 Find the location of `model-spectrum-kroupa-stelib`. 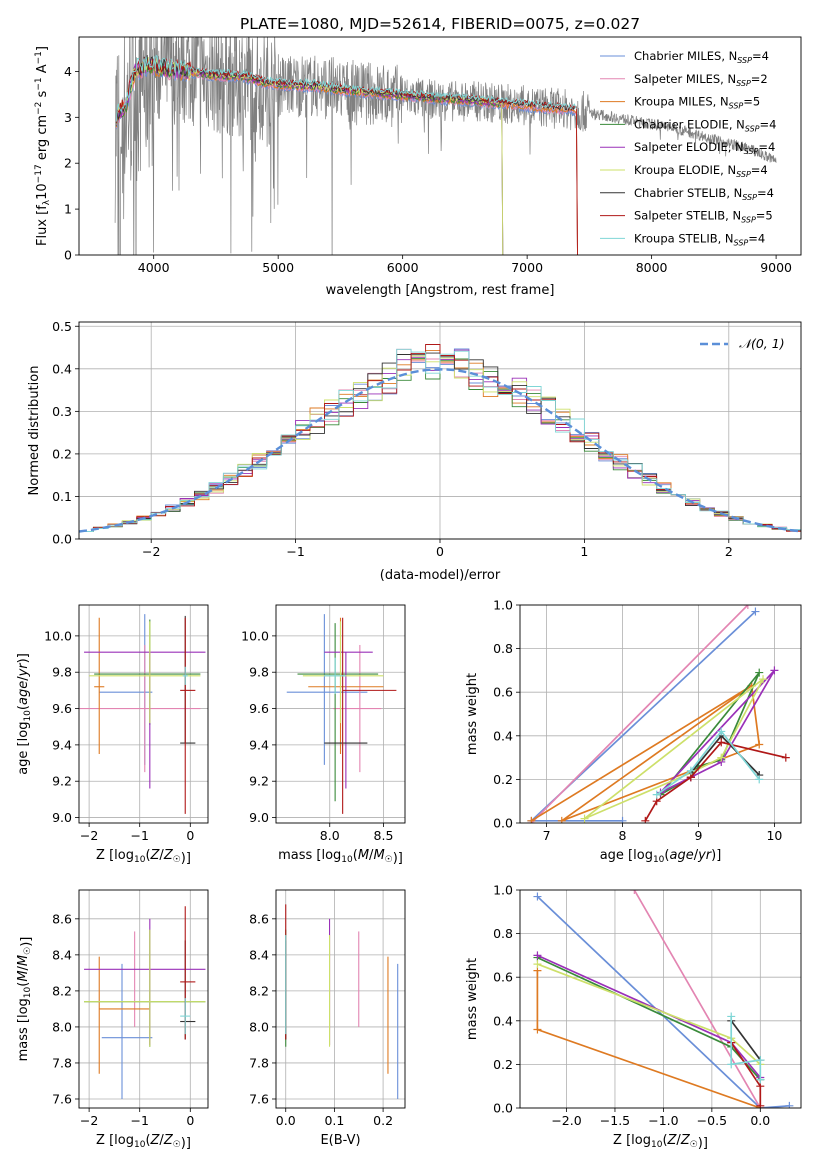

model-spectrum-kroupa-stelib is located at coordinates (346, 88).